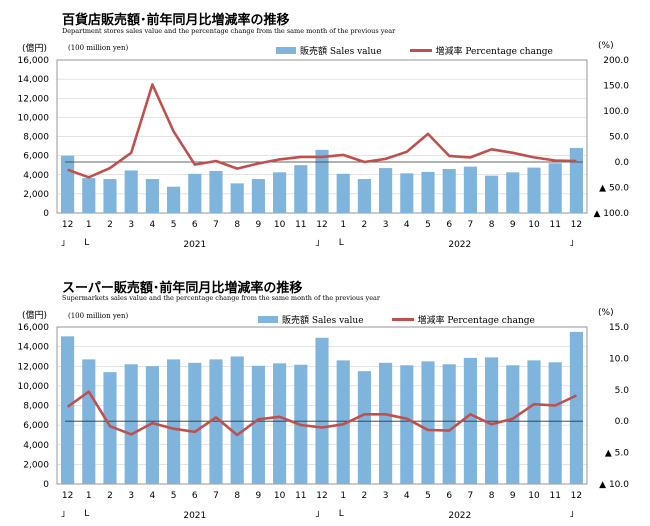  I want to click on right-tick-label: 0.0, so click(622, 422).